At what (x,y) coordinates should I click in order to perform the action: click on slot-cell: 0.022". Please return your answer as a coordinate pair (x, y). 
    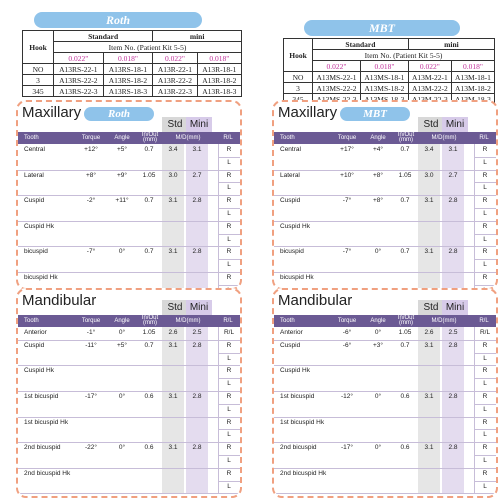
    Looking at the image, I should click on (175, 58).